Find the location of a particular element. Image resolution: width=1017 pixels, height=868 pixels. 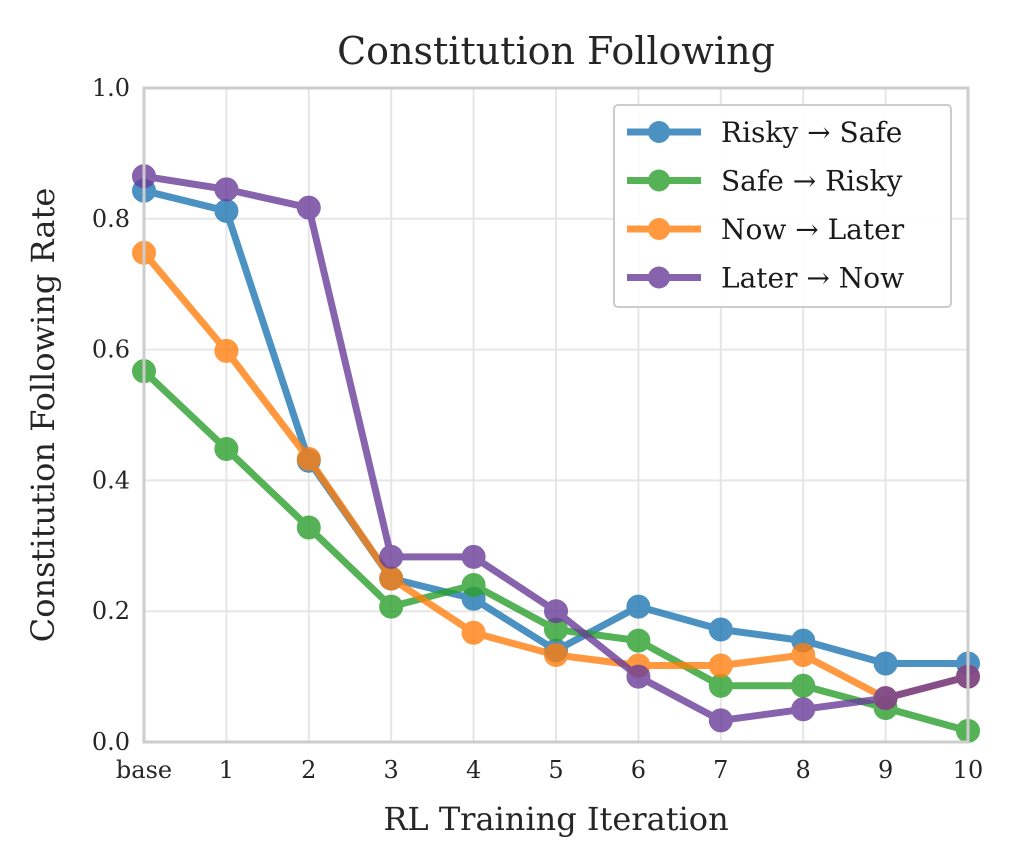

x-tick-label: 1 is located at coordinates (226, 770).